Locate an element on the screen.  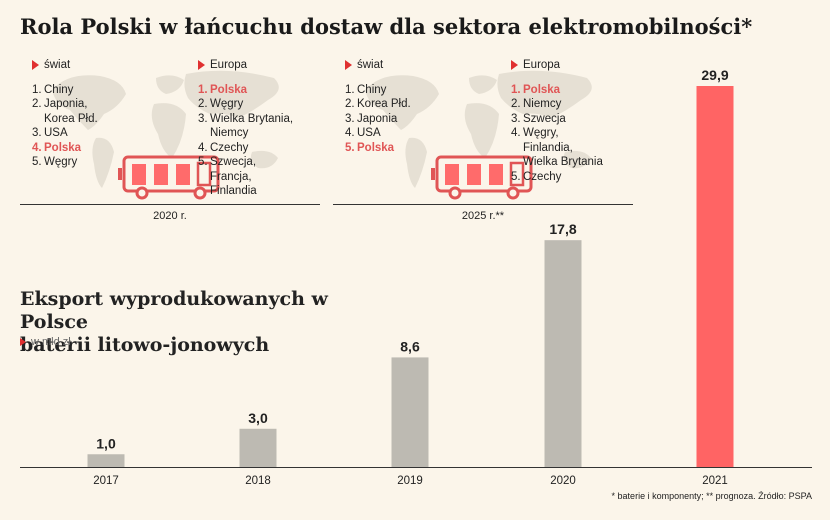
bar-2018 is located at coordinates (258, 447).